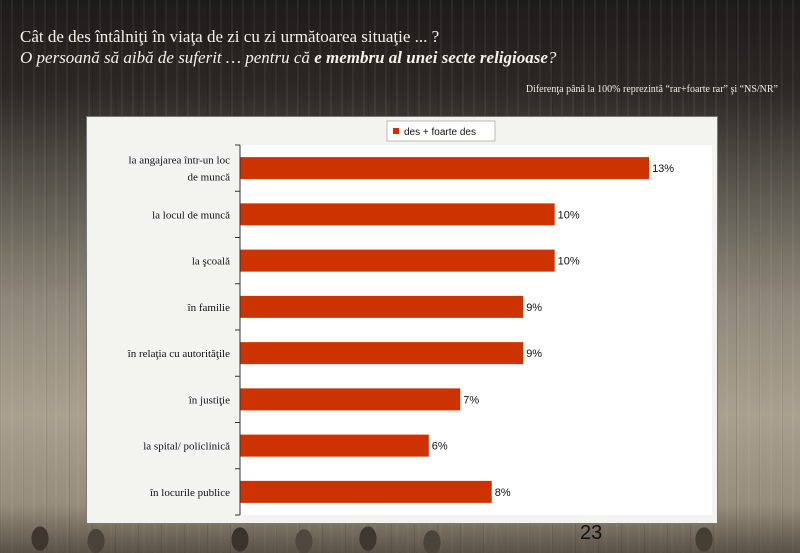  I want to click on bar-value-label: 13%, so click(663, 169).